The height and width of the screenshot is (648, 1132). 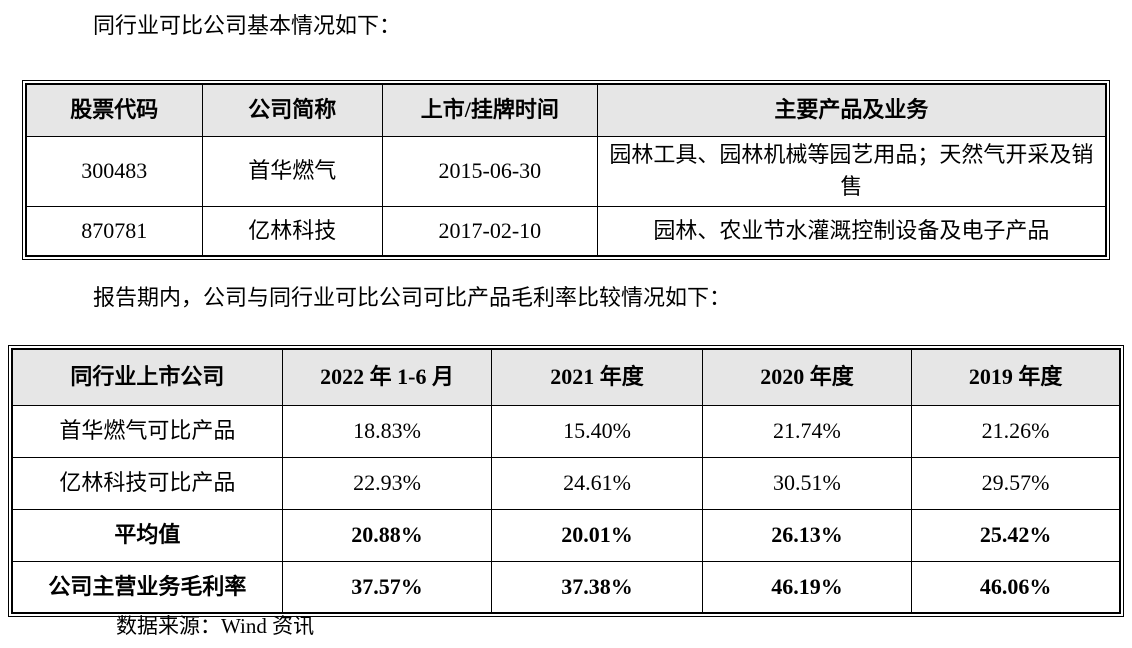 What do you see at coordinates (489, 110) in the screenshot?
I see `header-listing-date: 上市/挂牌时间` at bounding box center [489, 110].